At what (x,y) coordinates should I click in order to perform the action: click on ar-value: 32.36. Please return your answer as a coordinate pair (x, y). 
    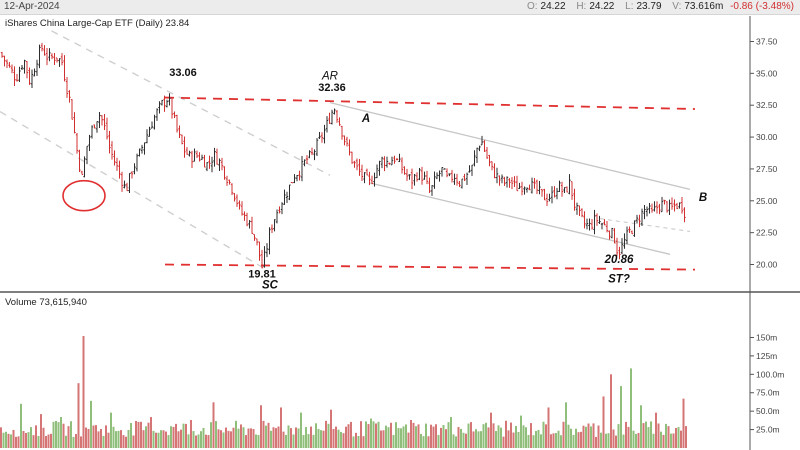
    Looking at the image, I should click on (332, 88).